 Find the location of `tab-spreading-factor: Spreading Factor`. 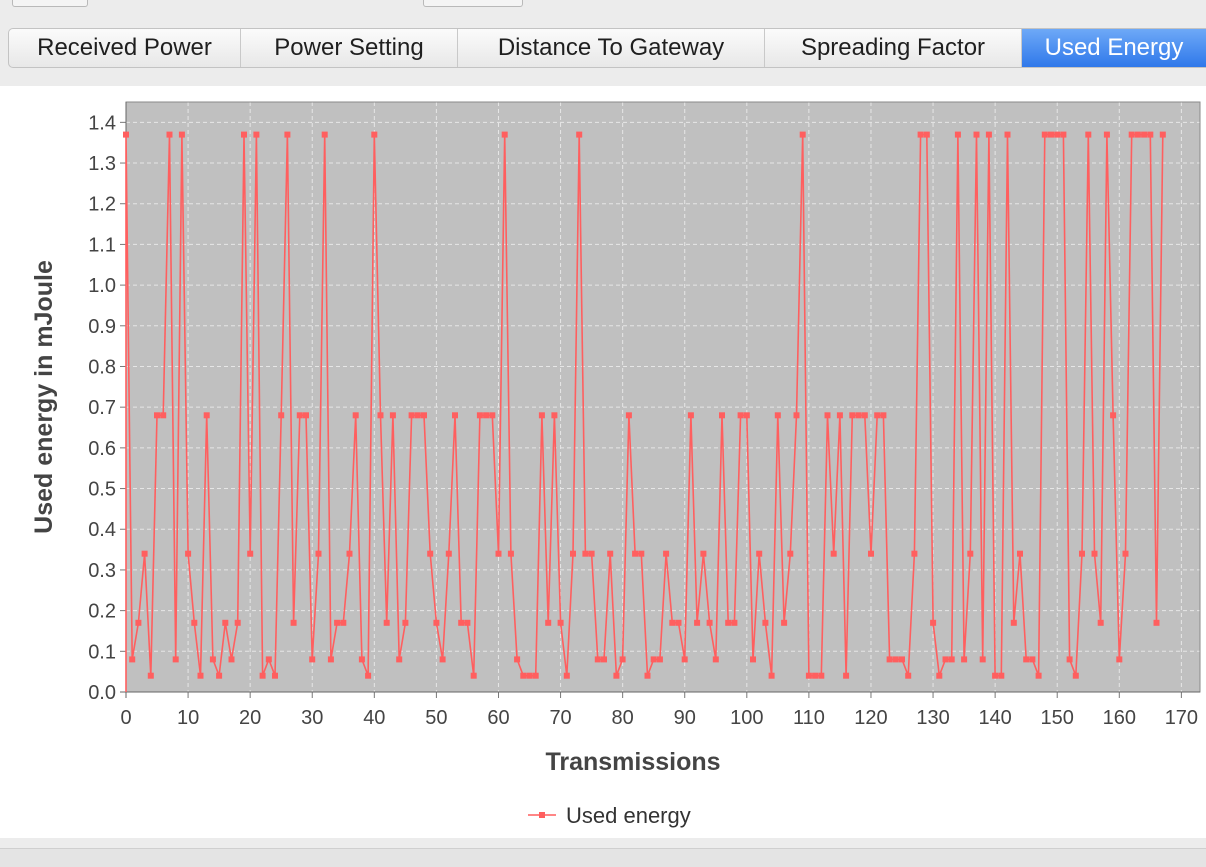

tab-spreading-factor: Spreading Factor is located at coordinates (893, 48).